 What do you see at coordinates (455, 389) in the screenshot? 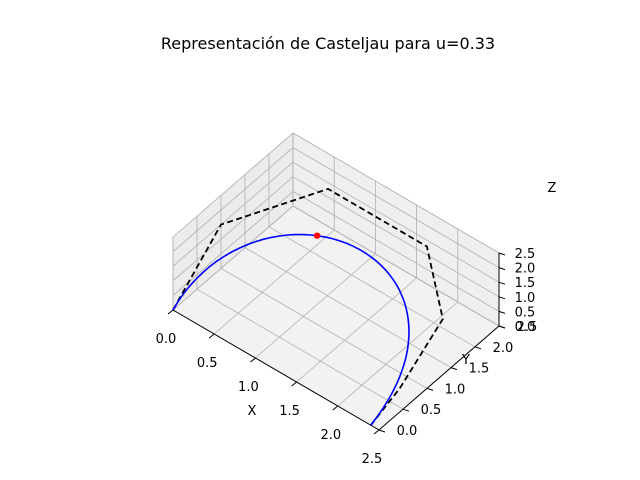
I see `y-tick-label: 1.0` at bounding box center [455, 389].